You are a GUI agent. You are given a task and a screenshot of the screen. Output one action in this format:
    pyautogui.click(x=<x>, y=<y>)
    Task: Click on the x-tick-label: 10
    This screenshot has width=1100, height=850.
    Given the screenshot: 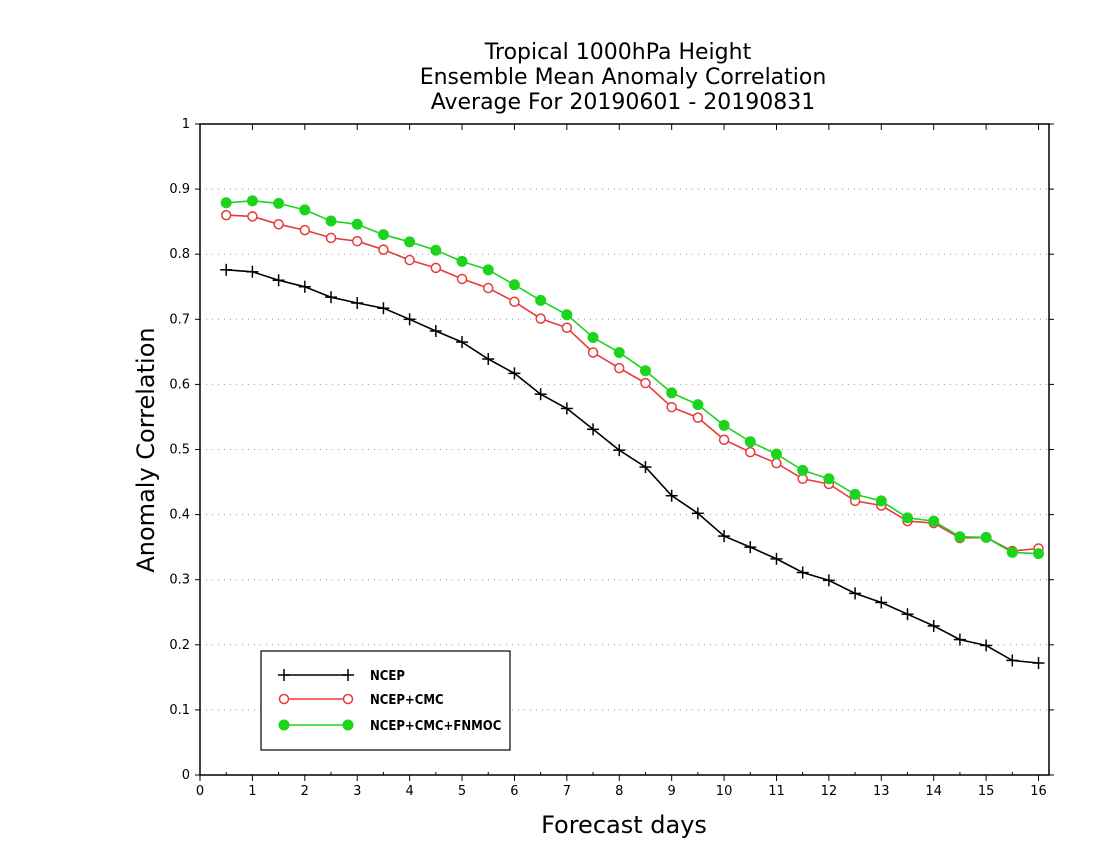 What is the action you would take?
    pyautogui.click(x=724, y=791)
    